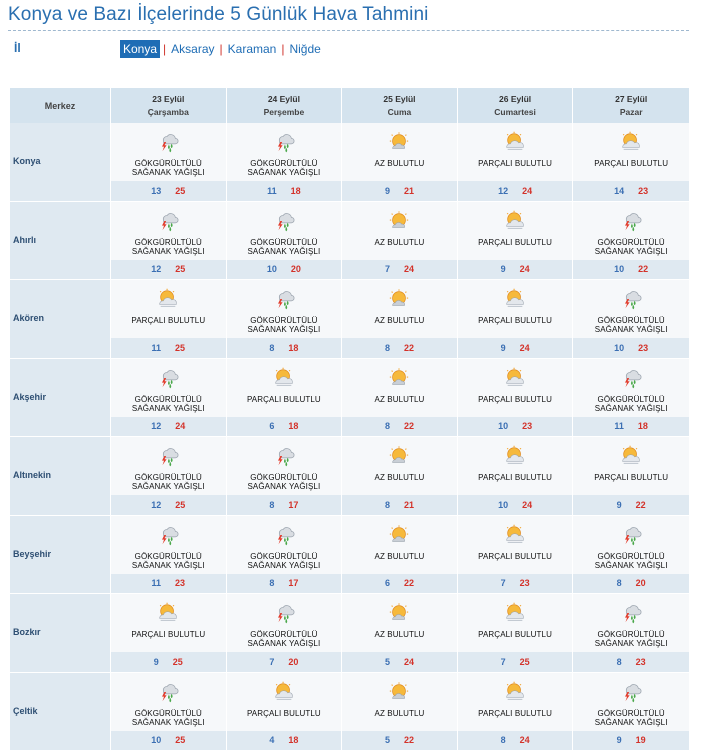 The width and height of the screenshot is (702, 756). I want to click on forecast-cell: PARÇALI BULUTLU 10 23, so click(515, 397).